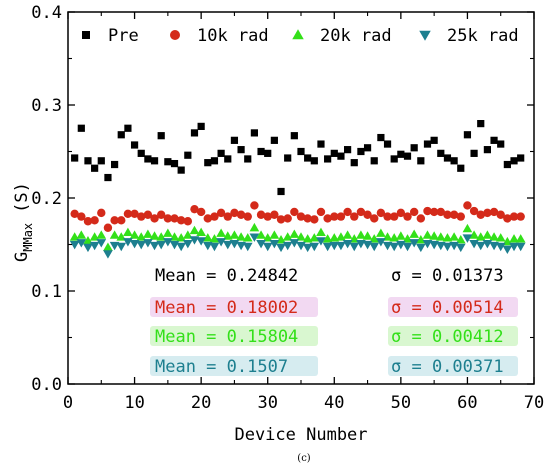 The width and height of the screenshot is (550, 466). What do you see at coordinates (46, 292) in the screenshot?
I see `y-tick-label: 0.1` at bounding box center [46, 292].